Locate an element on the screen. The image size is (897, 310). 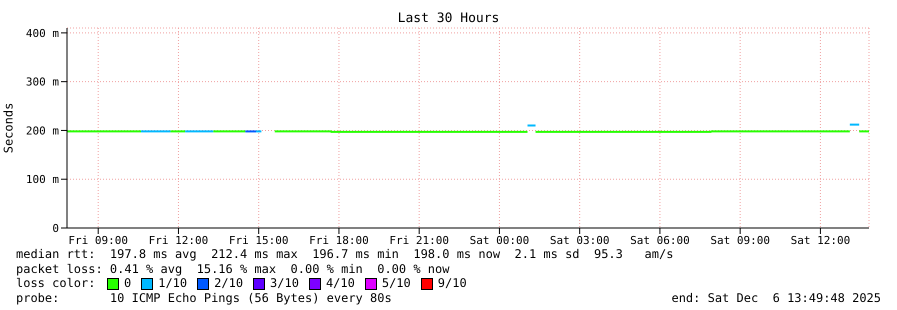
y-axis-title: Seconds is located at coordinates (8, 128).